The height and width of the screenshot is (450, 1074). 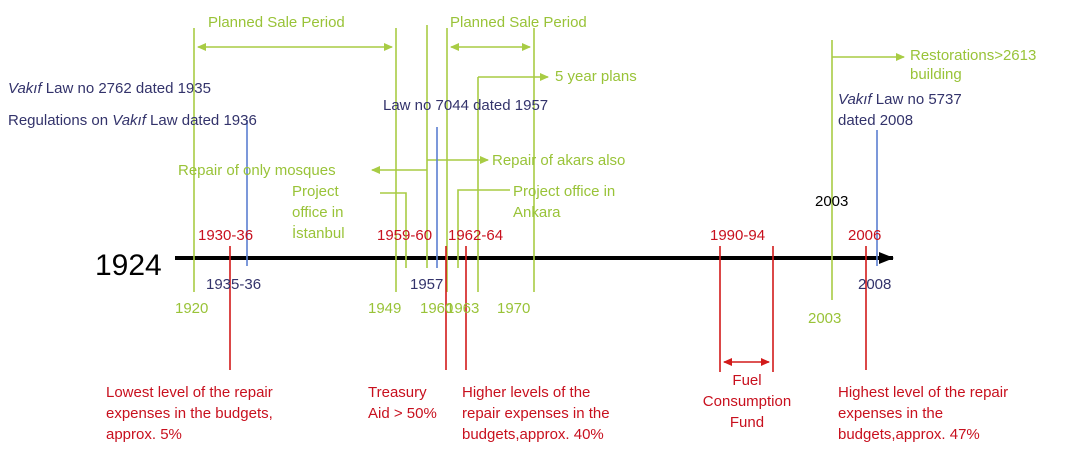 I want to click on start-year: 1924, so click(x=128, y=265).